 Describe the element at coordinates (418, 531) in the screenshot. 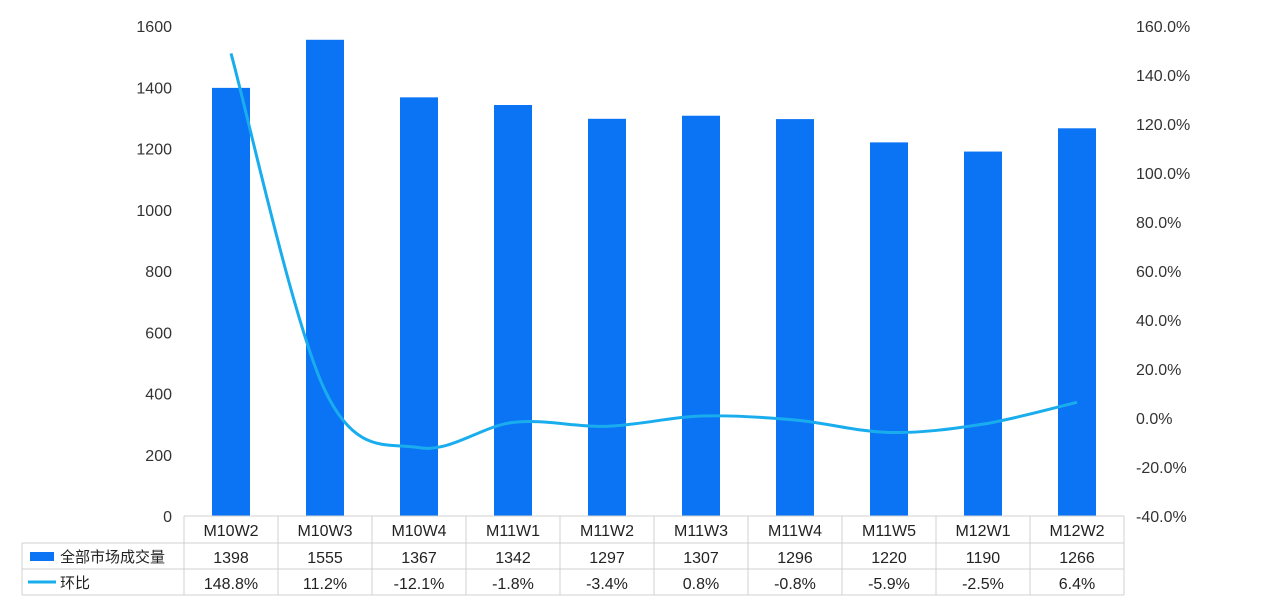

I see `category-label: M10W4` at that location.